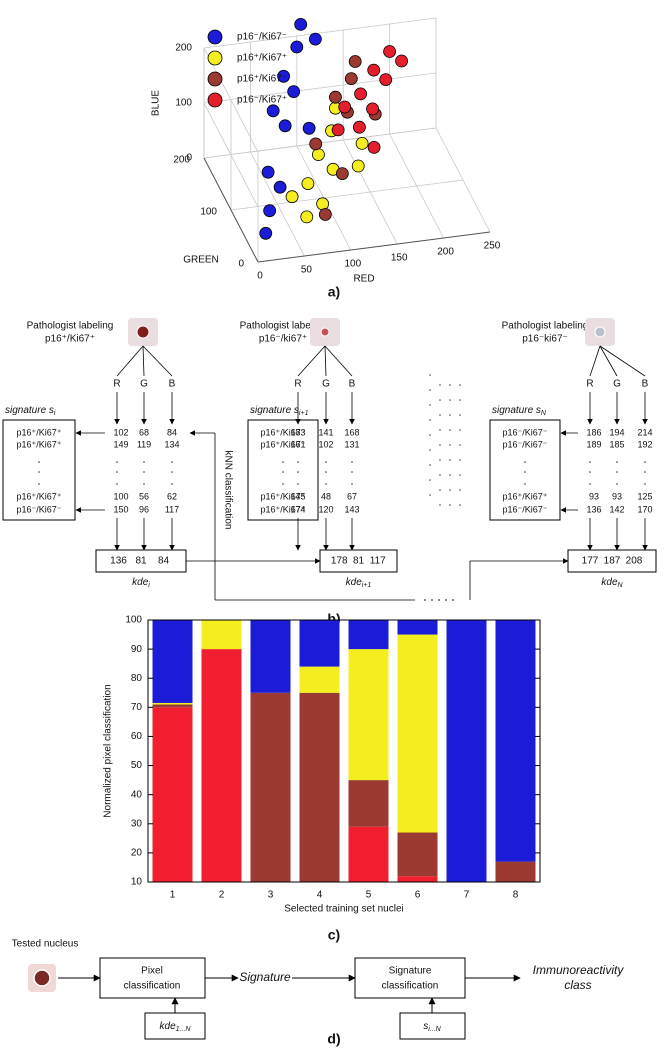 The height and width of the screenshot is (1049, 668). Describe the element at coordinates (297, 444) in the screenshot. I see `row-value: 161` at that location.